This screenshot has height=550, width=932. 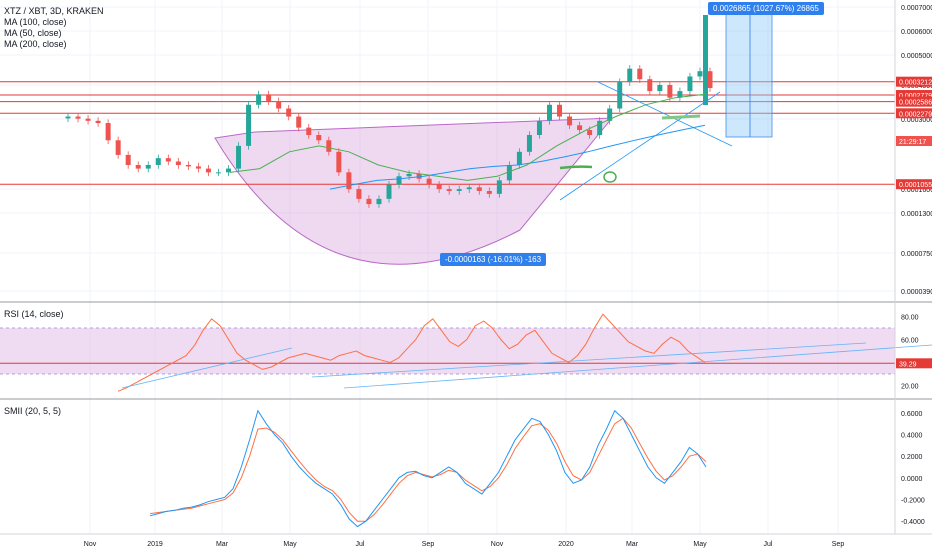 What do you see at coordinates (222, 544) in the screenshot?
I see `time-tick-label: Mar` at bounding box center [222, 544].